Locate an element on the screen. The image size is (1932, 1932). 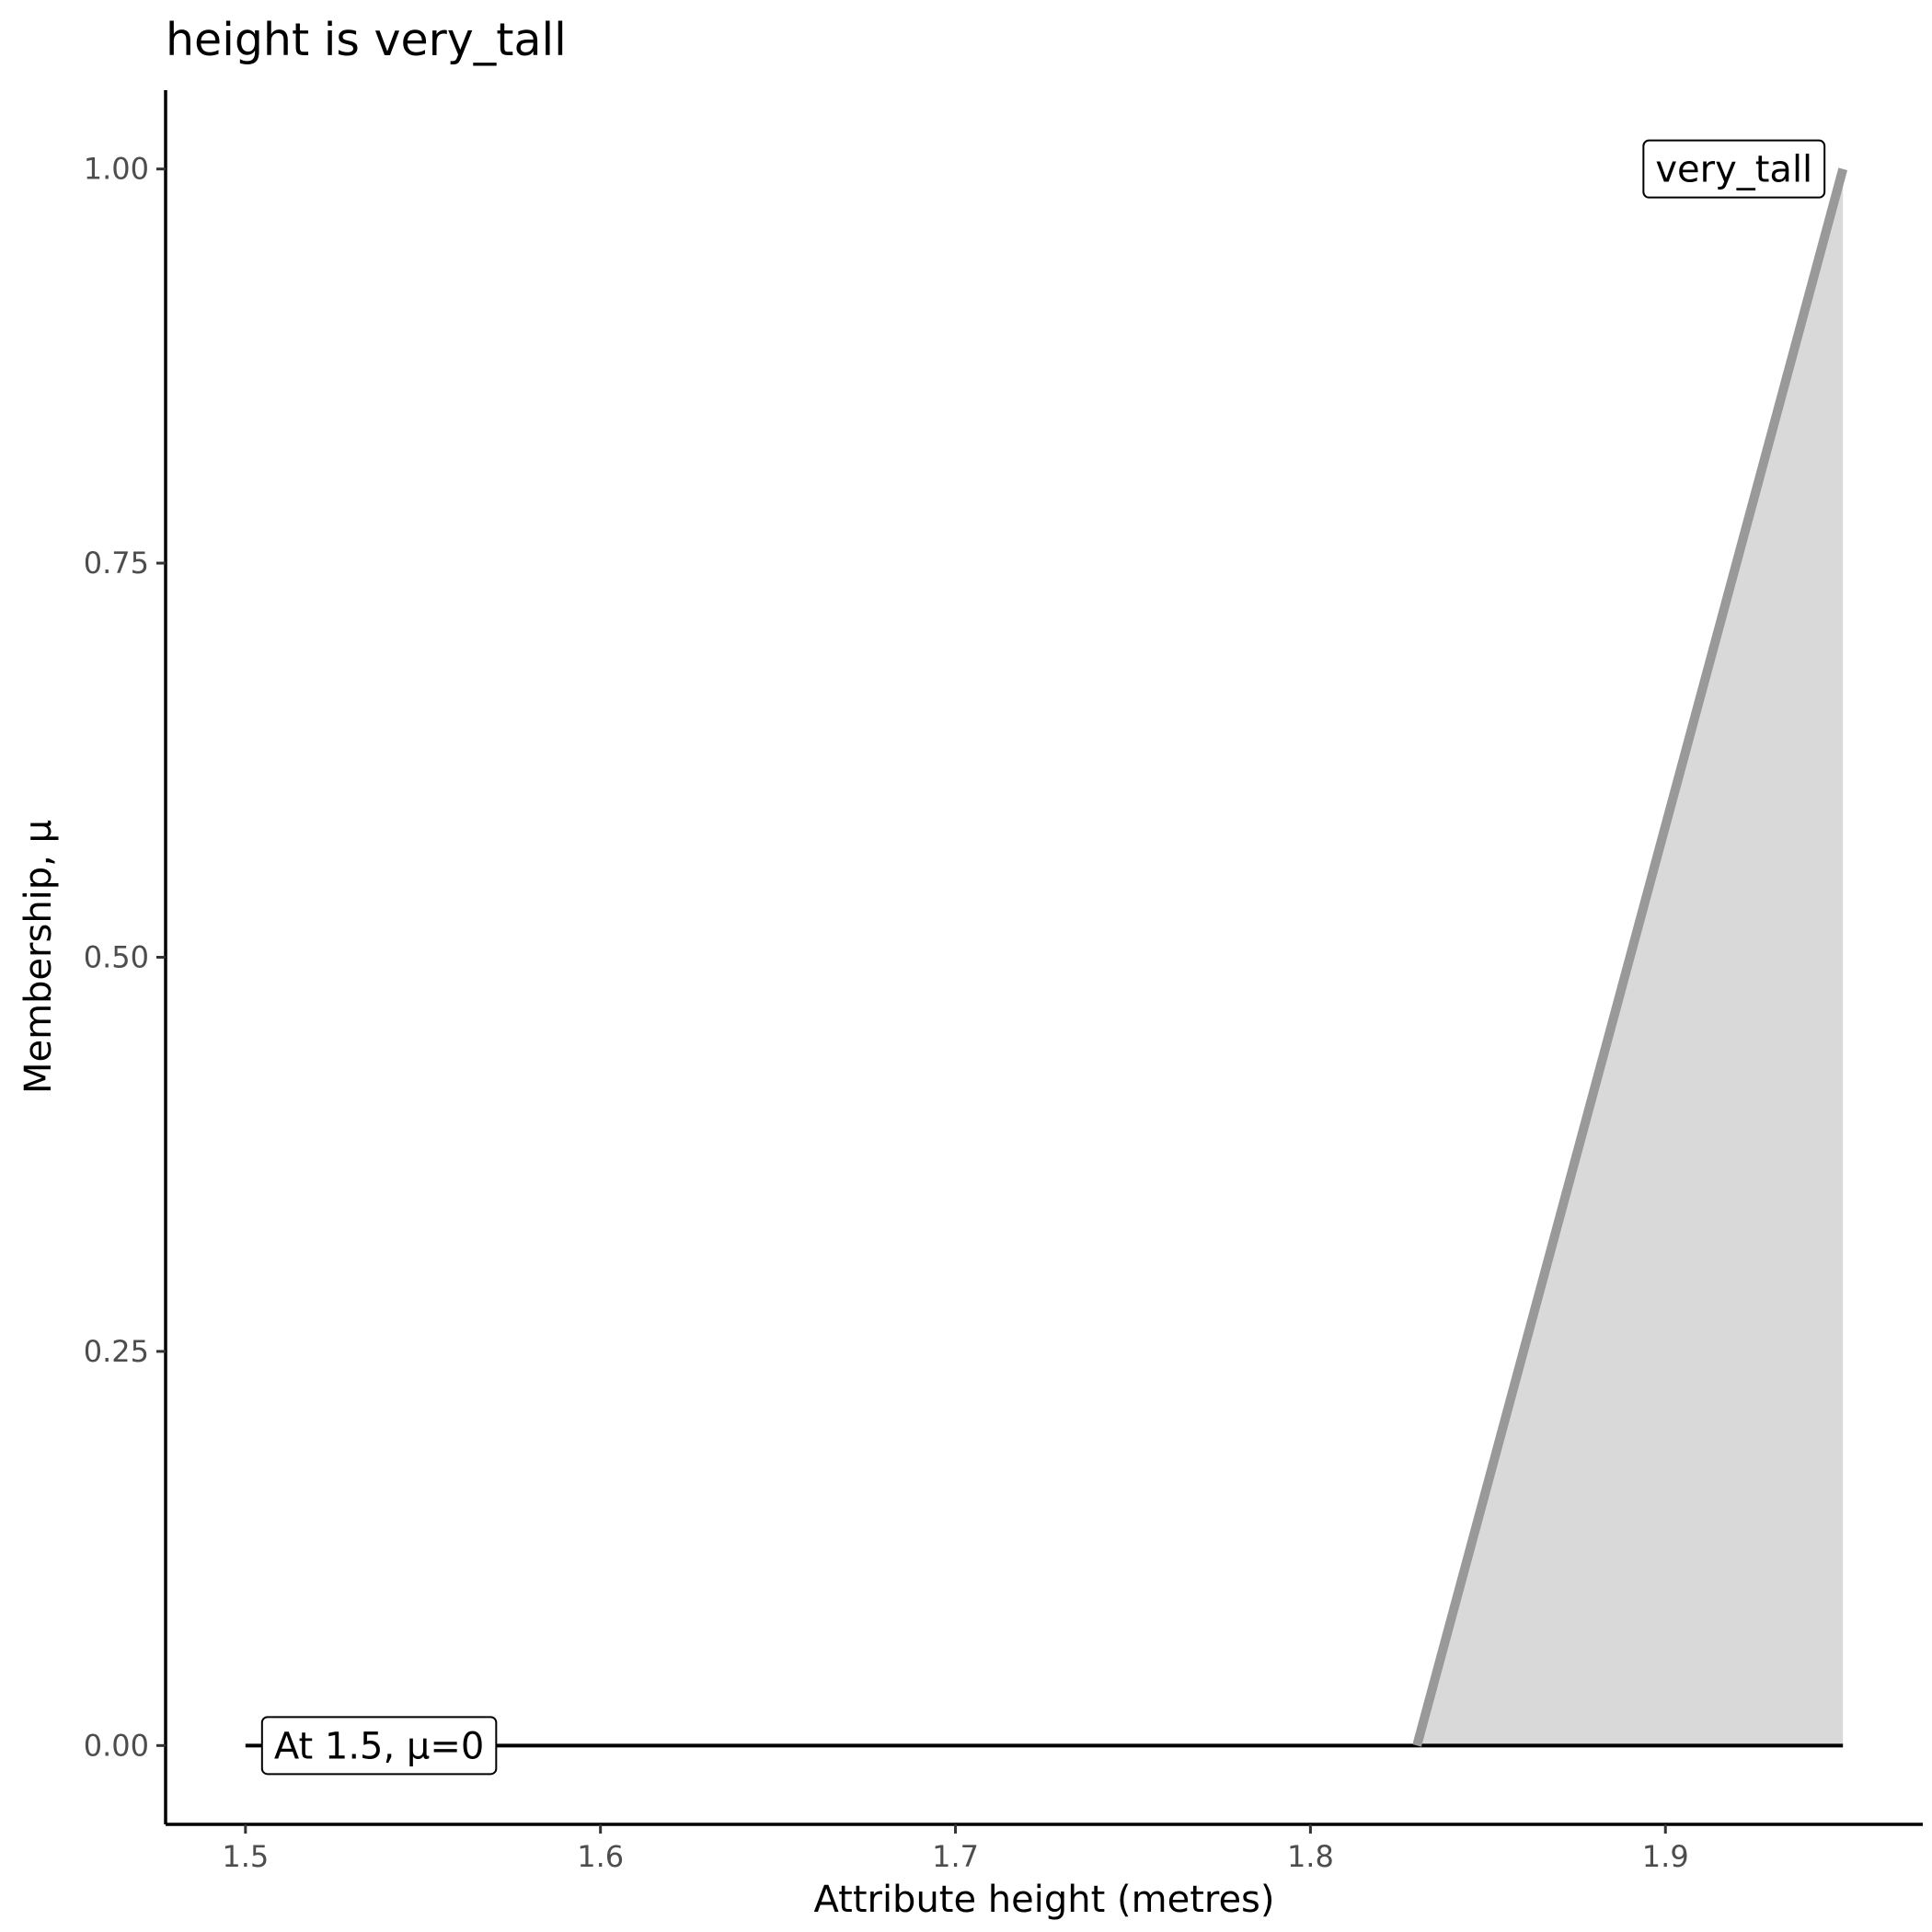
y-axis-title: Membership, μ is located at coordinates (38, 957).